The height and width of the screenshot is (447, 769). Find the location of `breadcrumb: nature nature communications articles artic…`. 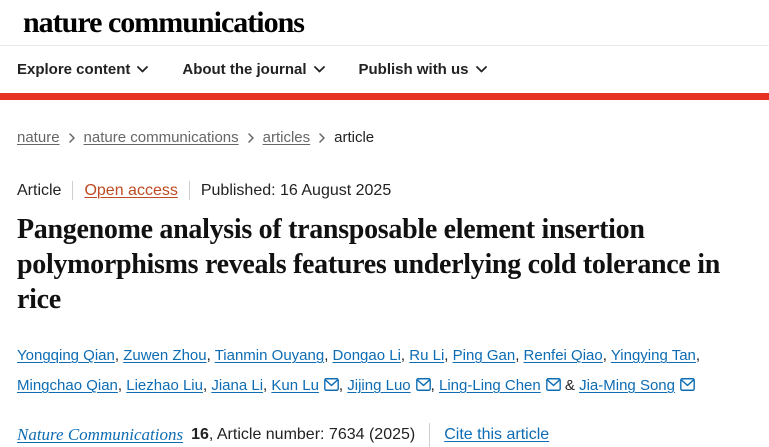

breadcrumb: nature nature communications articles artic… is located at coordinates (383, 137).